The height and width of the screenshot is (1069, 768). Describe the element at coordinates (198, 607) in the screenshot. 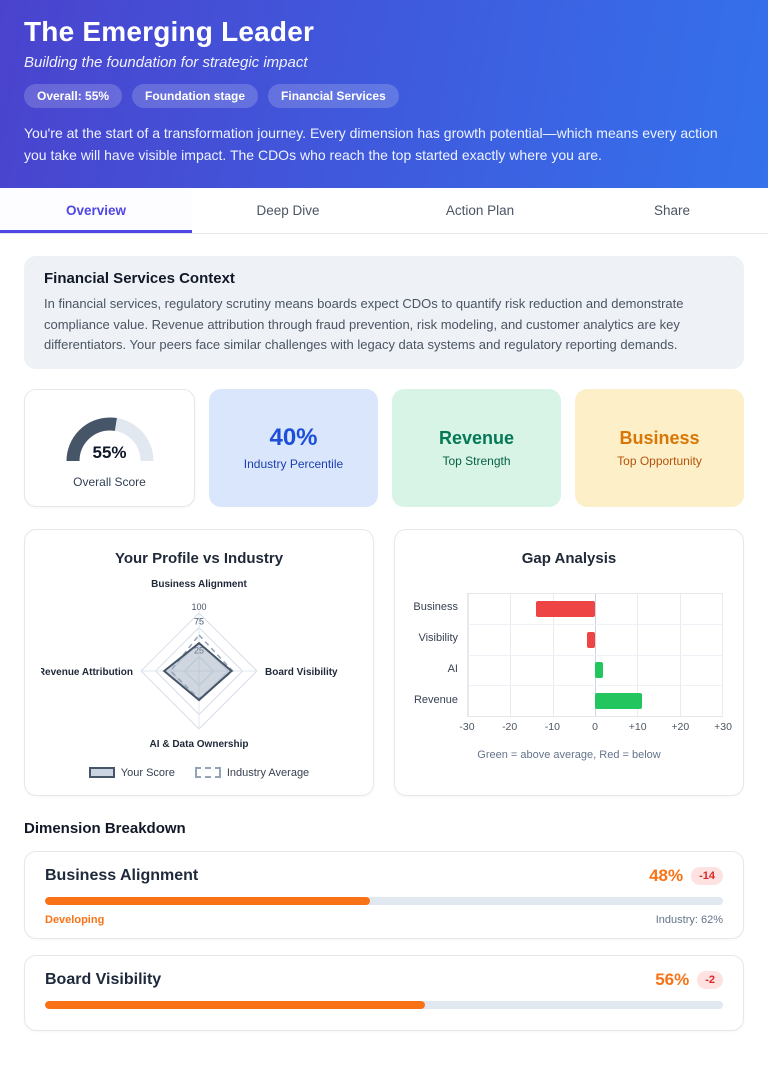

I see `svg-text: 100` at that location.